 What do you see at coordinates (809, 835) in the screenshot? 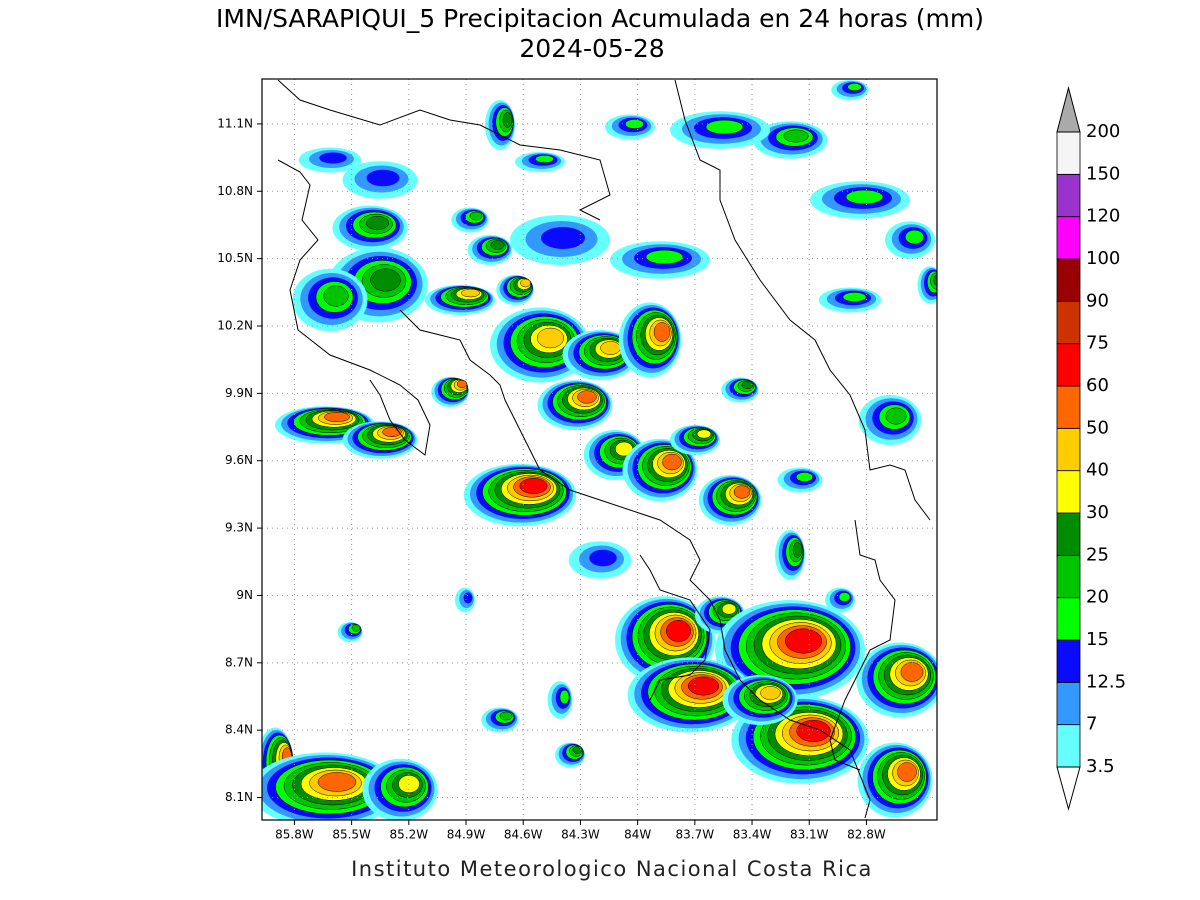
I see `x-tick-label: 83.1W` at bounding box center [809, 835].